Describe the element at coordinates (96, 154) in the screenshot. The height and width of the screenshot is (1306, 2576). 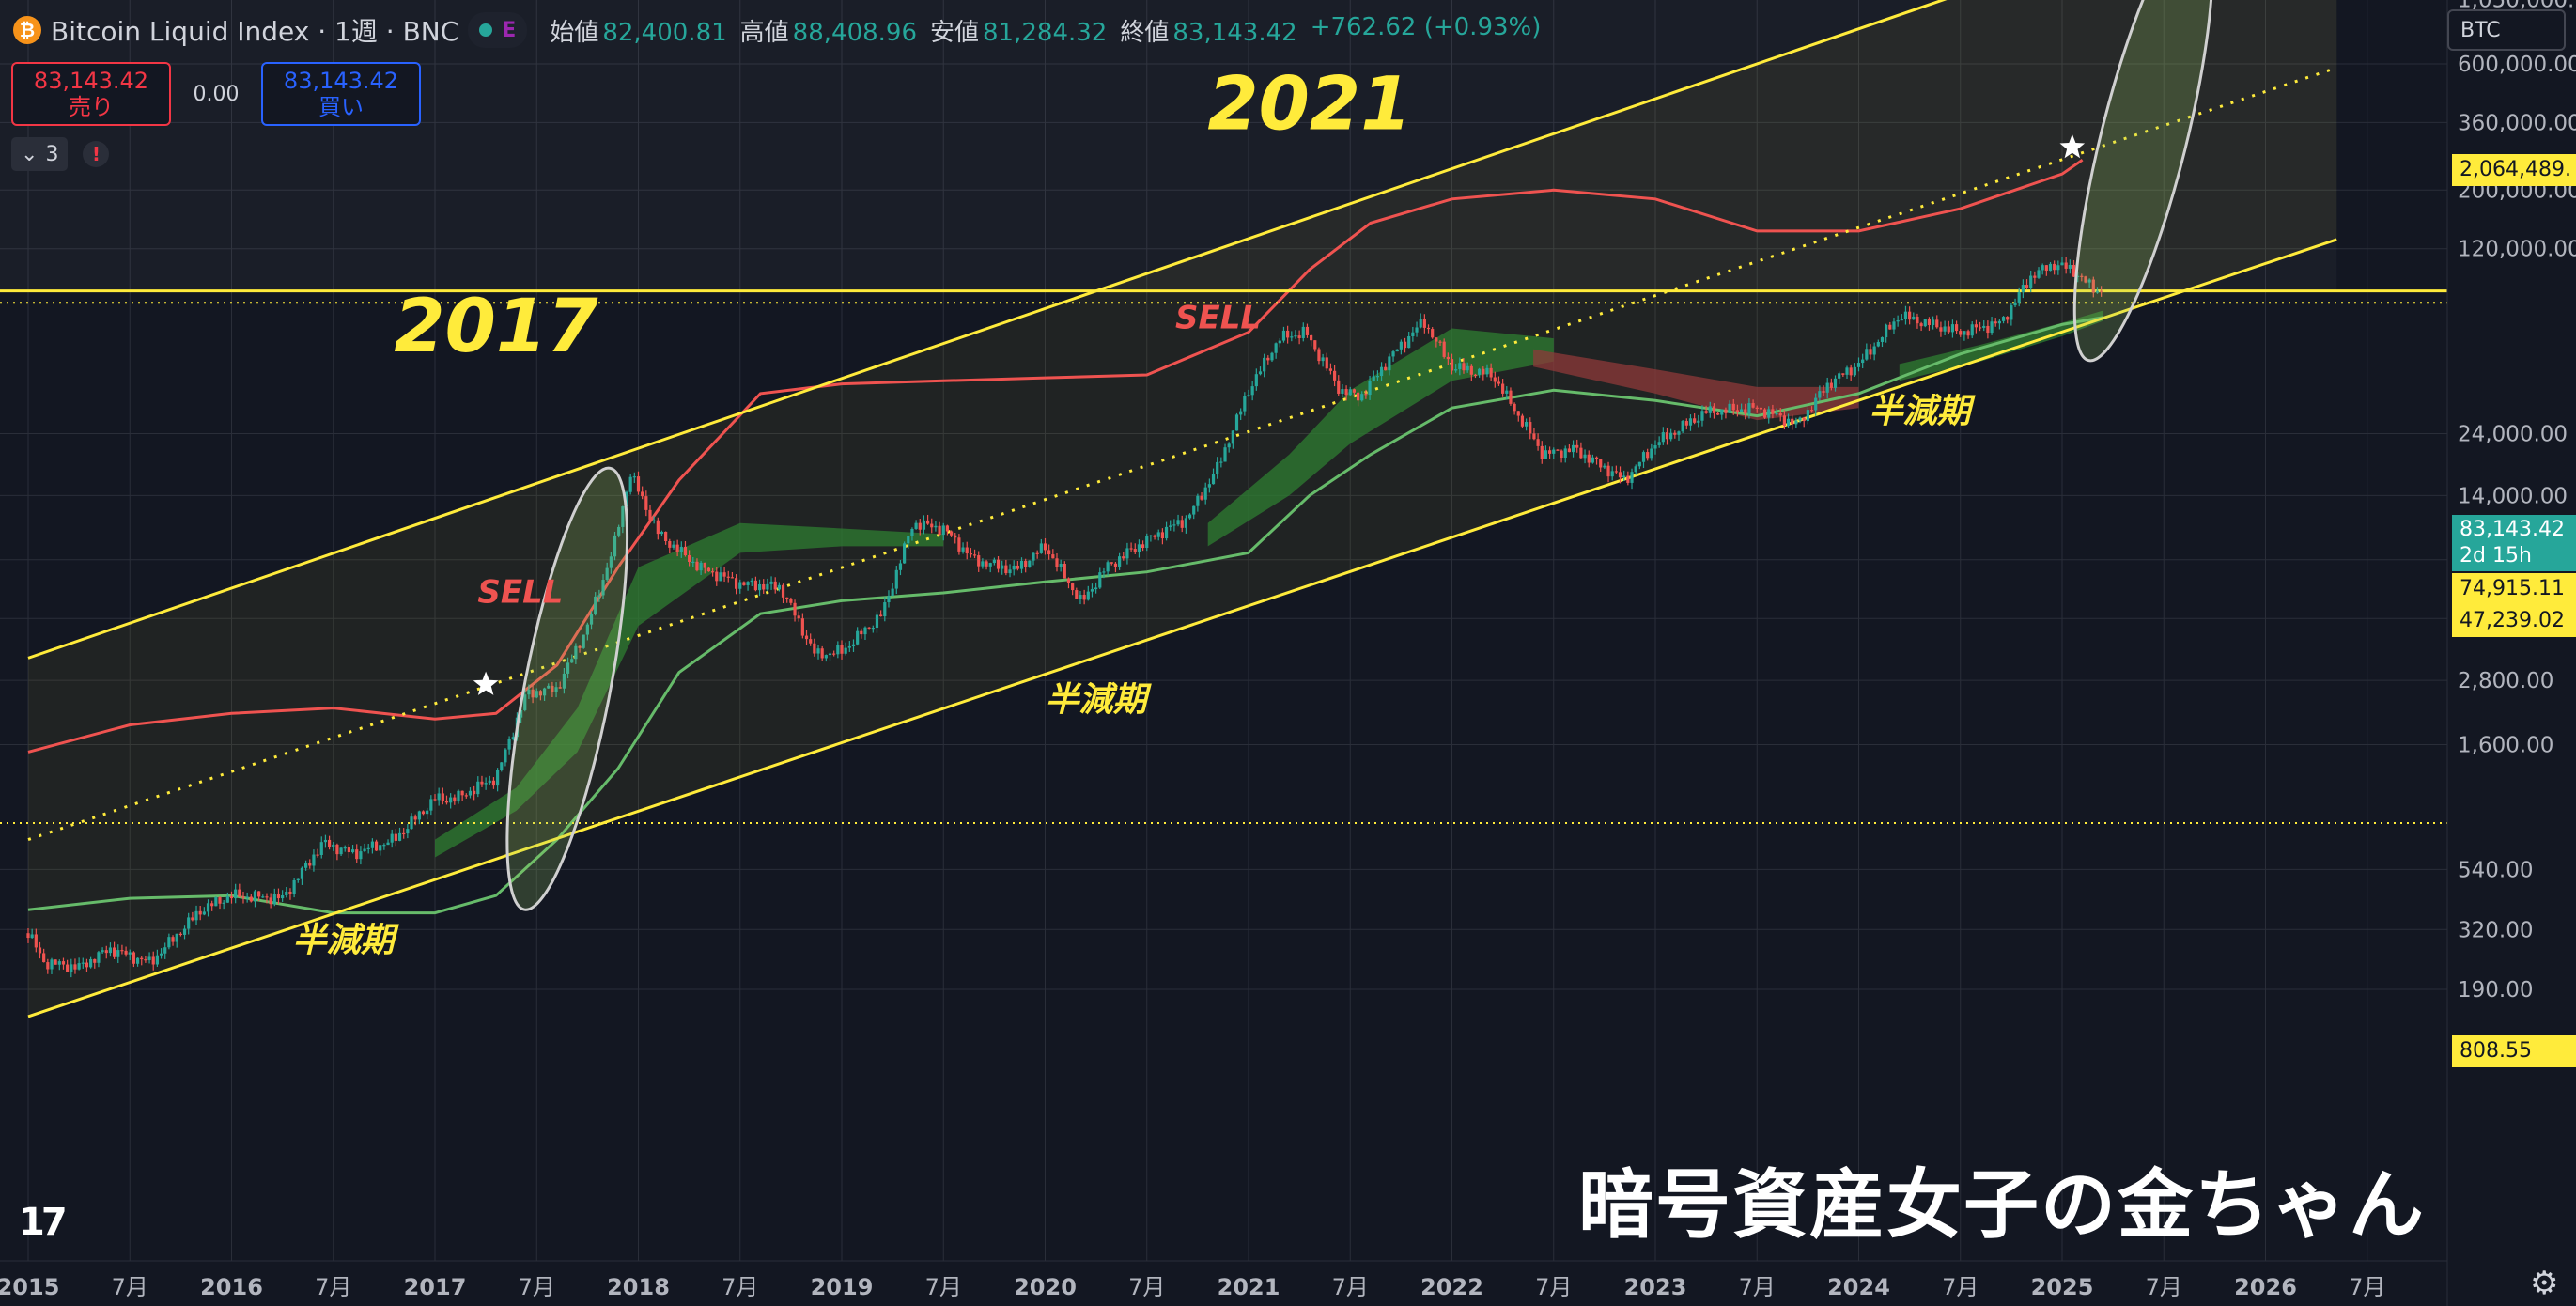
I see `warning-icon: !` at that location.